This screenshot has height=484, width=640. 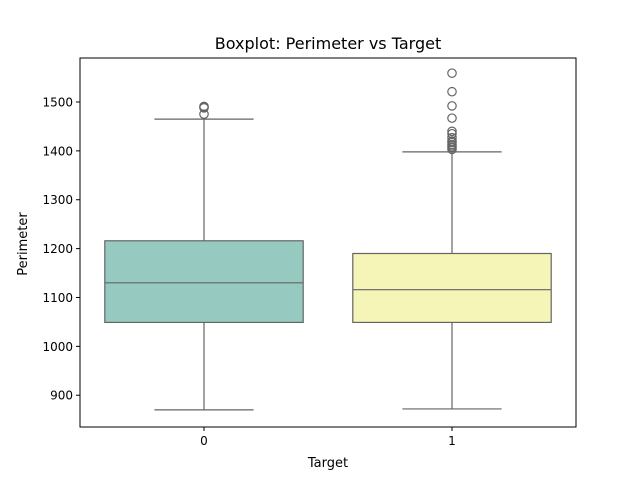 I want to click on x-axis-label: Target, so click(x=327, y=463).